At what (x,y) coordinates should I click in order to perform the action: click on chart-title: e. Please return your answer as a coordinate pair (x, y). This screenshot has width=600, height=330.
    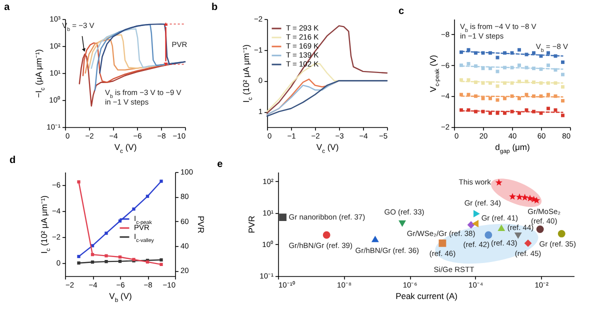
    Looking at the image, I should click on (220, 164).